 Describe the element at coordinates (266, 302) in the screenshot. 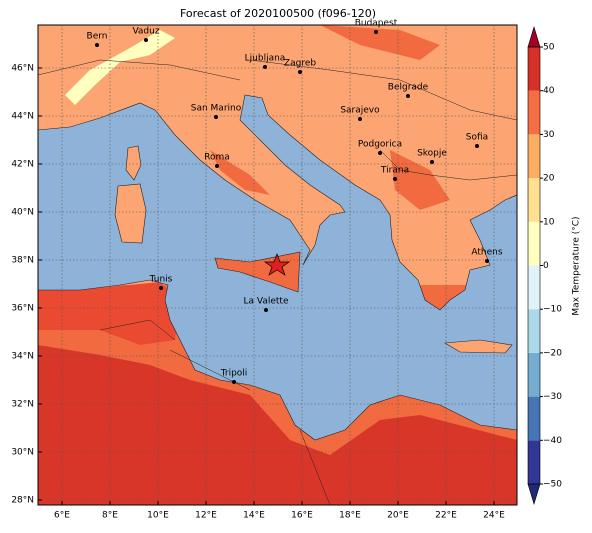

I see `city-label: La Valette` at that location.